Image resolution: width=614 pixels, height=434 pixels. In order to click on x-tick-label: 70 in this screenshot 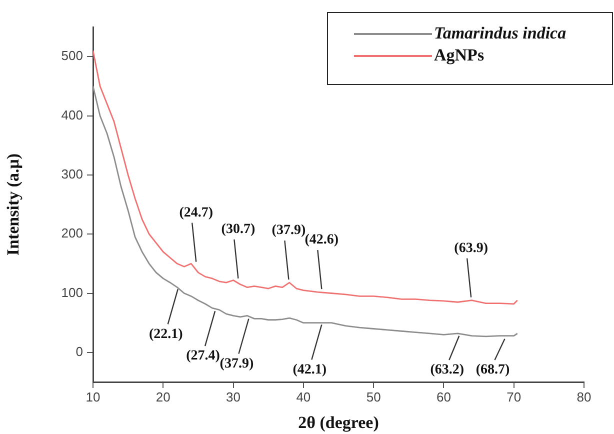, I will do `click(514, 396)`.